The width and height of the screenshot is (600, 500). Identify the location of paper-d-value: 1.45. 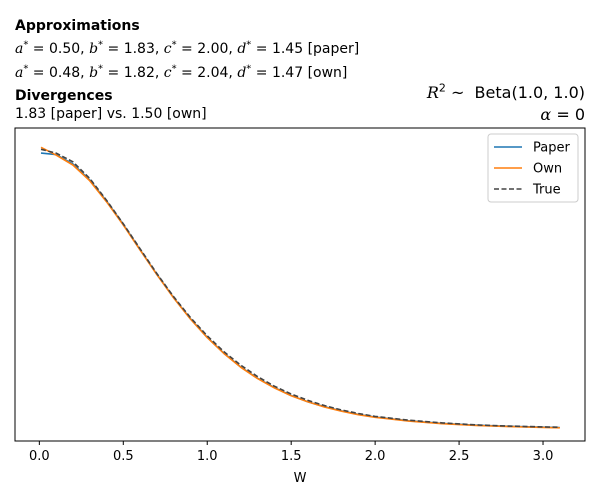
(287, 49).